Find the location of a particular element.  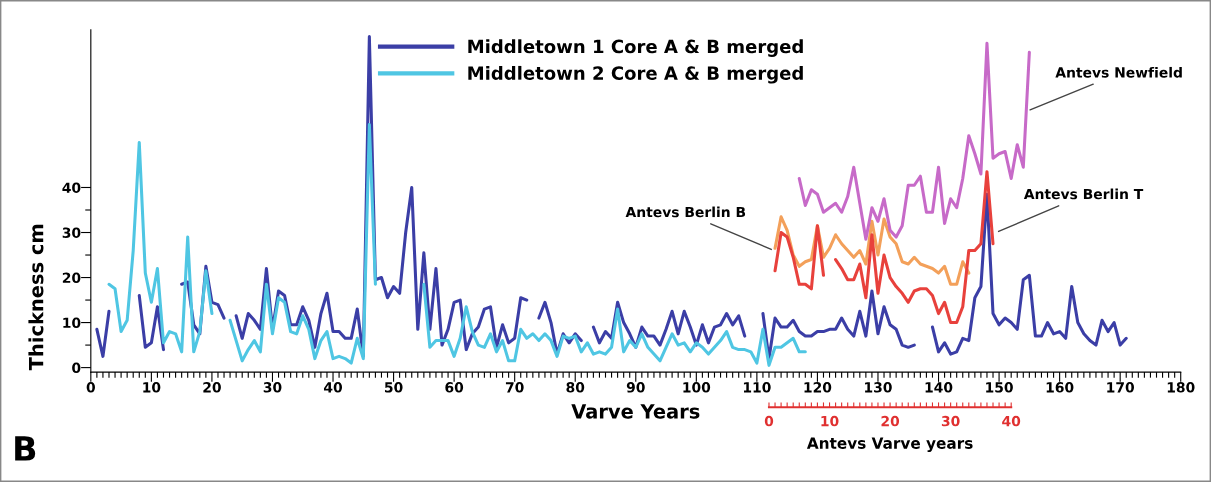

x-tick-label: 160 is located at coordinates (1060, 387).